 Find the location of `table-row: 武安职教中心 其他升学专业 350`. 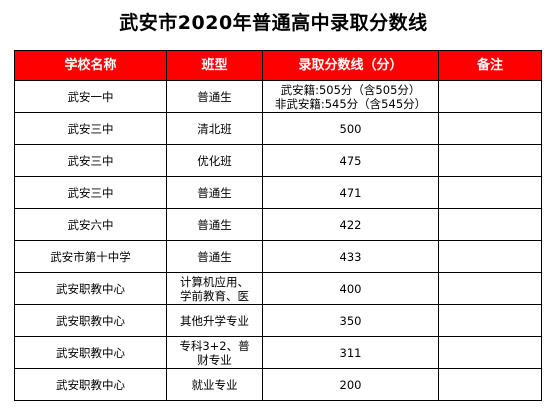

table-row: 武安职教中心 其他升学专业 350 is located at coordinates (278, 320).